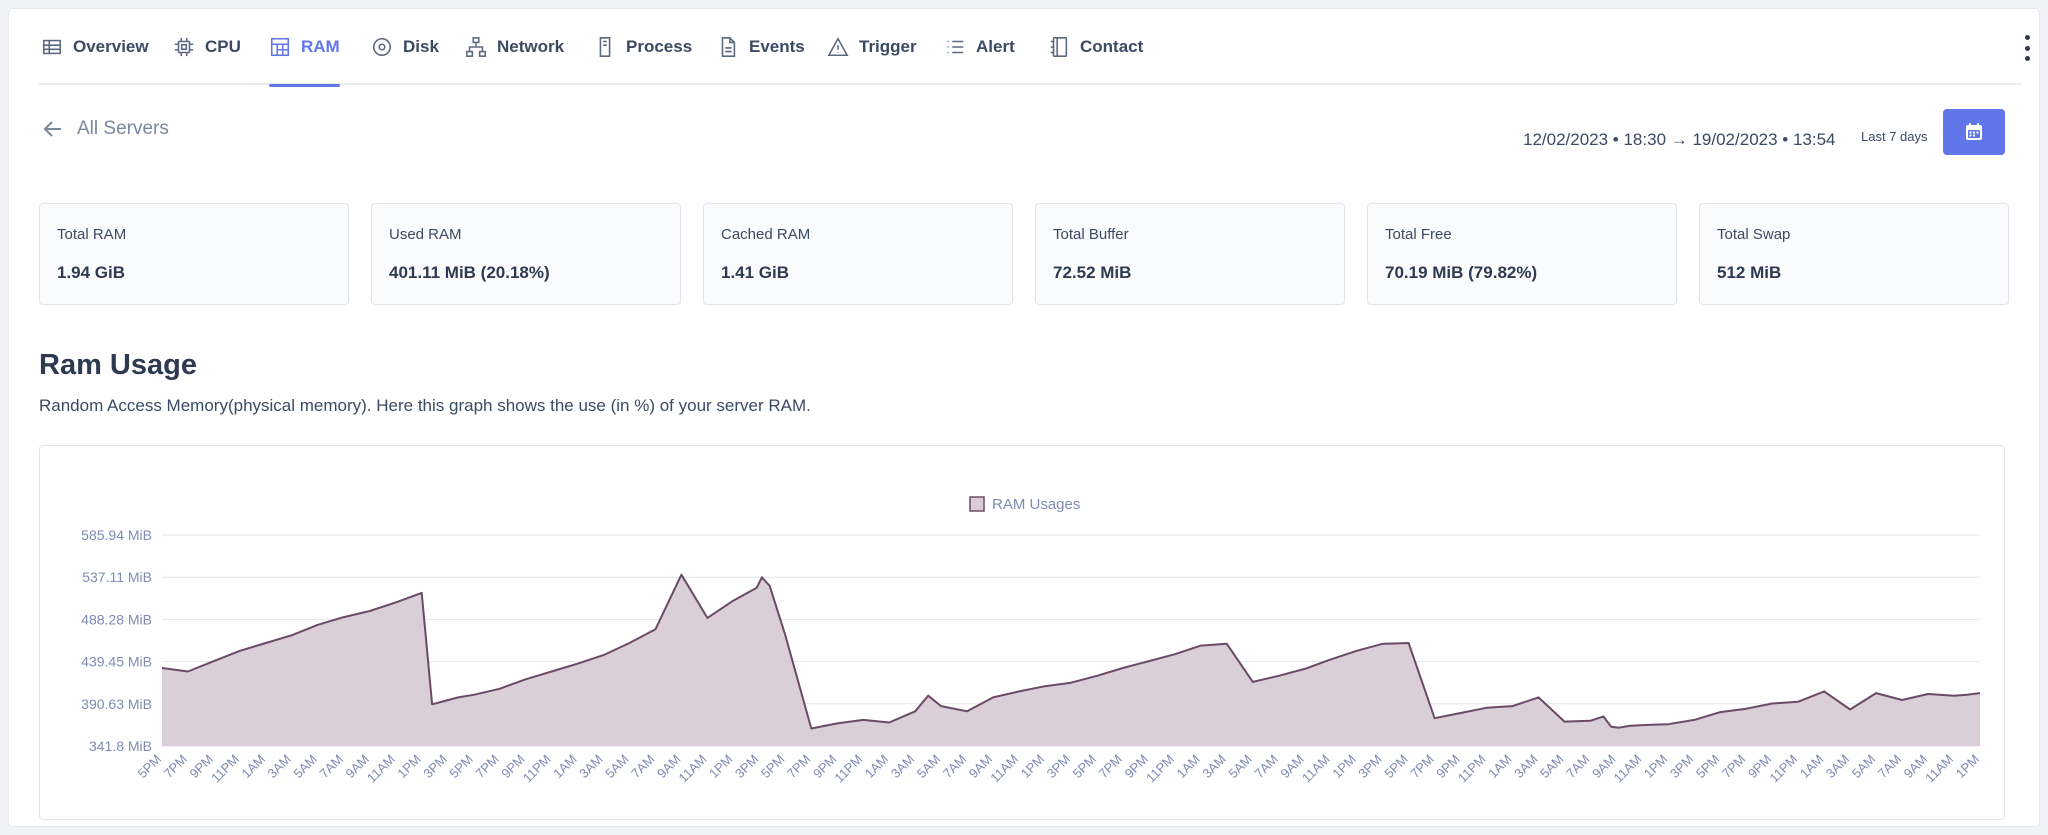 The width and height of the screenshot is (2048, 835). Describe the element at coordinates (858, 254) in the screenshot. I see `cached-ram-card: Cached RAM 1.41 GiB` at that location.